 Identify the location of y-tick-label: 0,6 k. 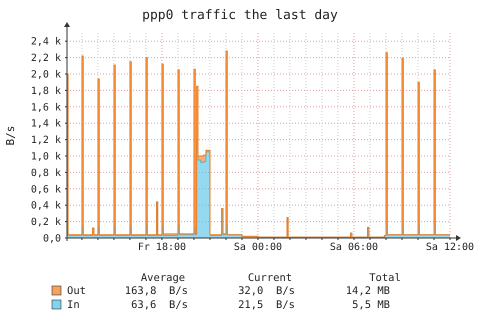
(45, 190).